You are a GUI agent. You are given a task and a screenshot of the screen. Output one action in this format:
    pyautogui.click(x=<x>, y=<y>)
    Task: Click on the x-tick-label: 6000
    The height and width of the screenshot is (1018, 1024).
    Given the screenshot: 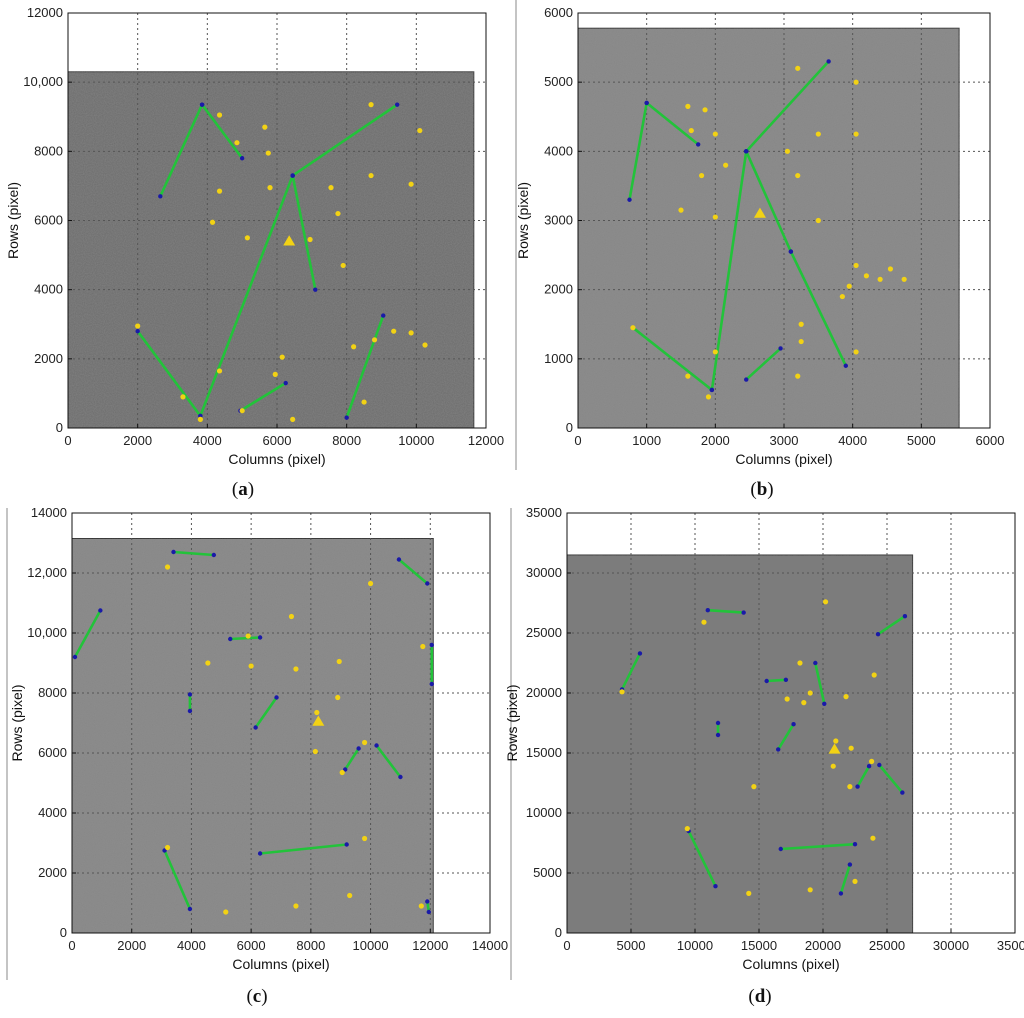 What is the action you would take?
    pyautogui.click(x=990, y=440)
    